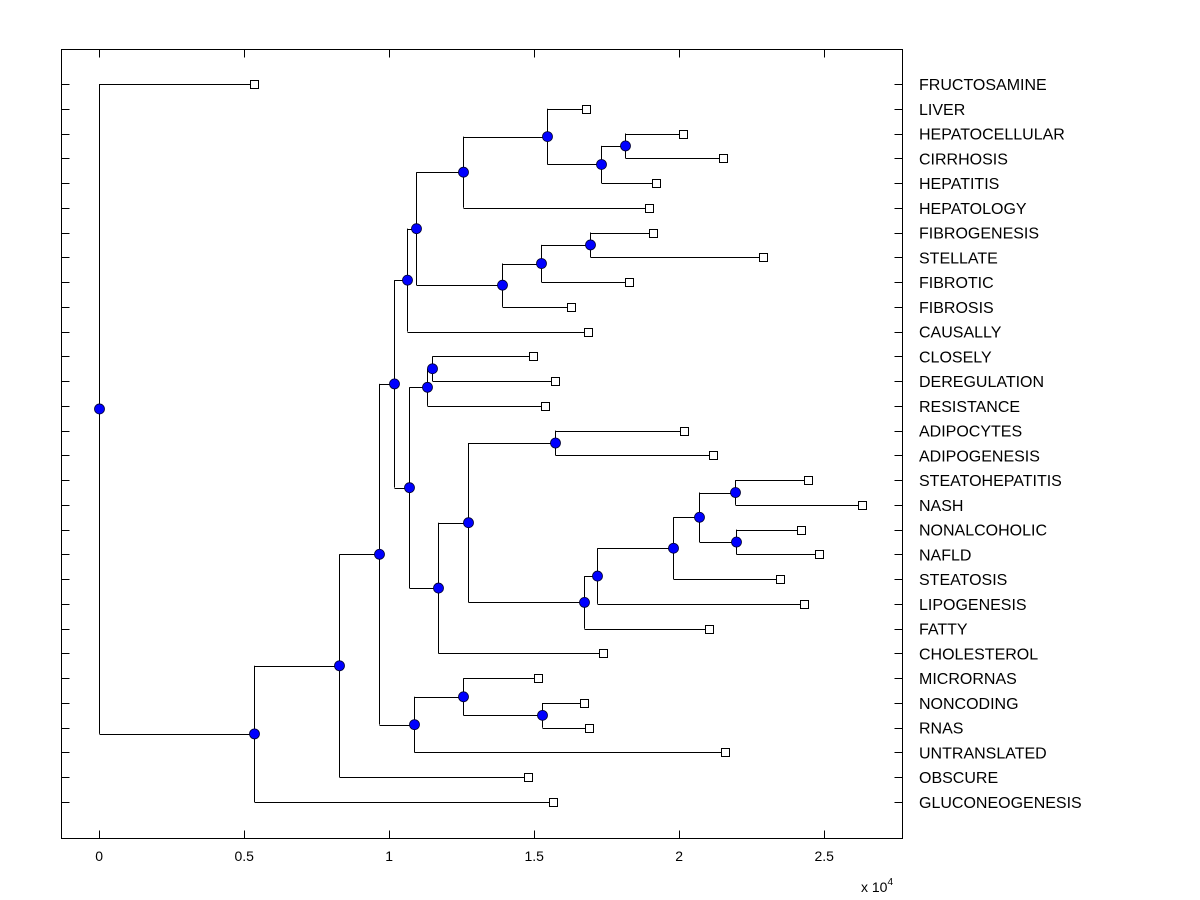 The height and width of the screenshot is (900, 1200). Describe the element at coordinates (956, 308) in the screenshot. I see `leaf-label: FIBROSIS` at that location.